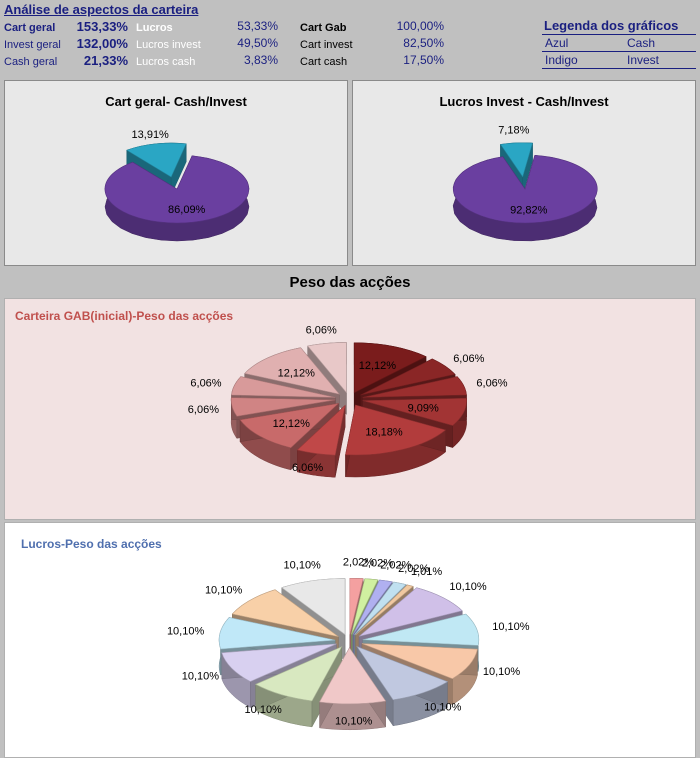  What do you see at coordinates (151, 135) in the screenshot?
I see `data-label: 13,91%` at bounding box center [151, 135].